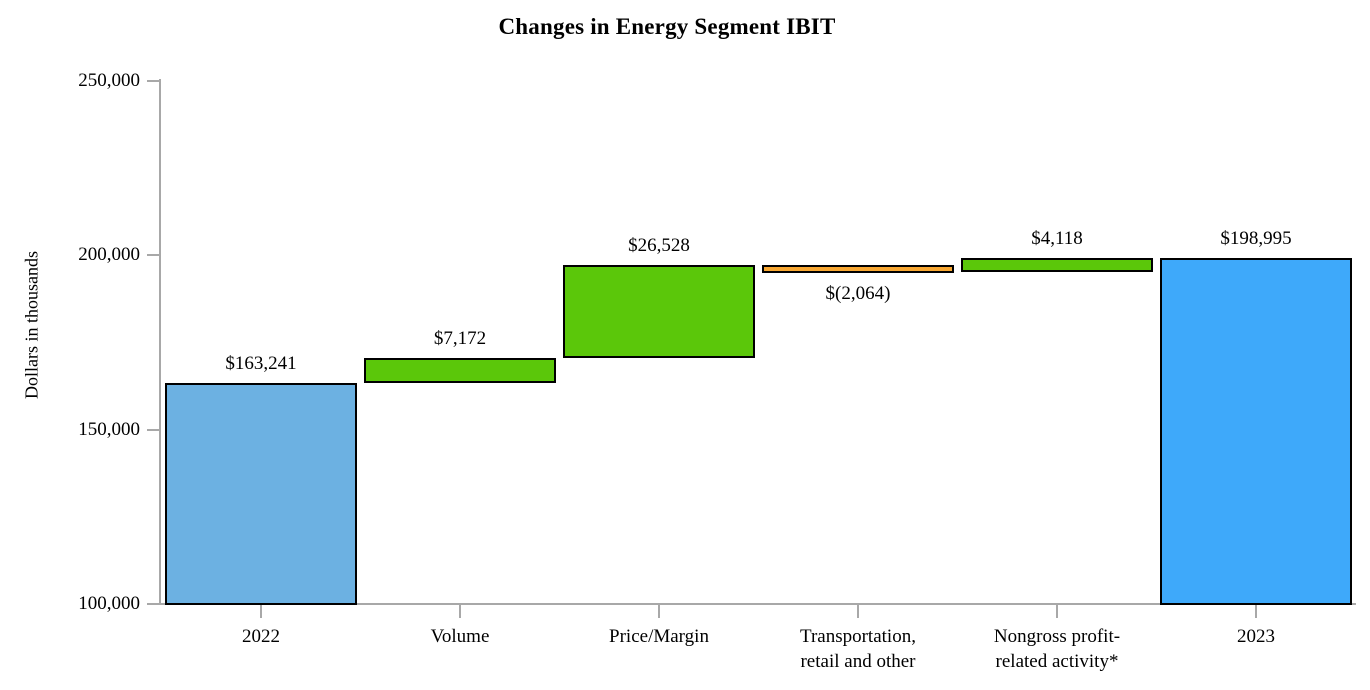  I want to click on y-axis-tick-label: 150,000, so click(109, 429).